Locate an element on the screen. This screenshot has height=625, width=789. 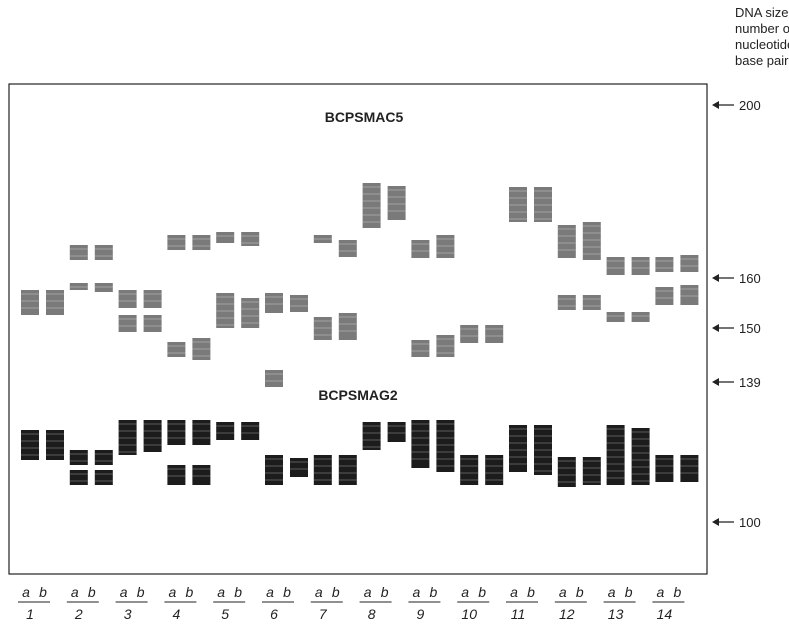
lane-number: 12 is located at coordinates (567, 614).